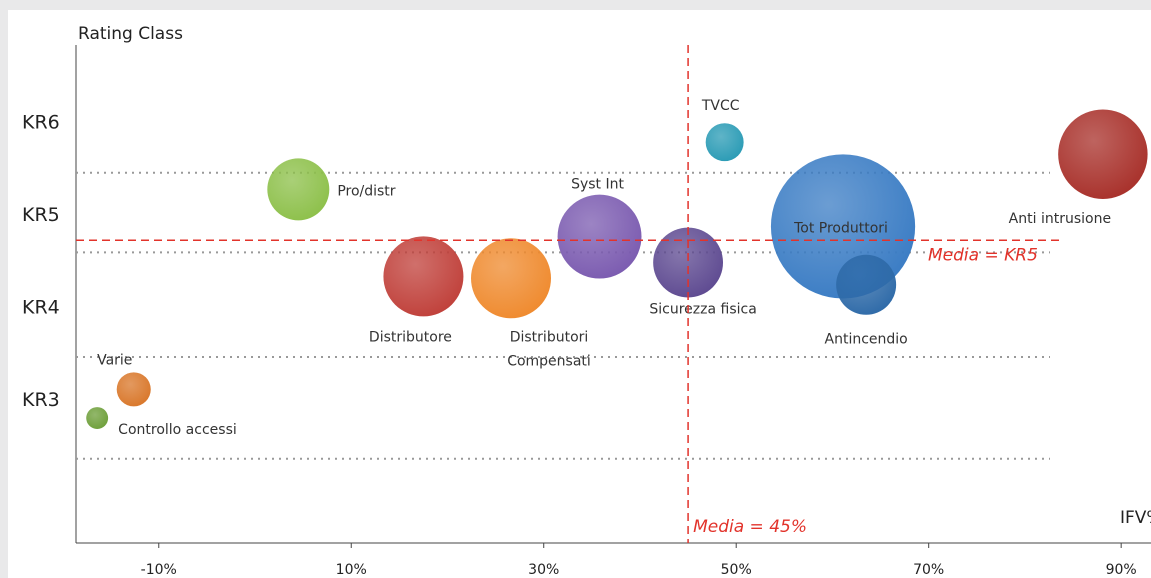 This screenshot has width=1151, height=578. What do you see at coordinates (41, 215) in the screenshot?
I see `y-tick-label: KR5` at bounding box center [41, 215].